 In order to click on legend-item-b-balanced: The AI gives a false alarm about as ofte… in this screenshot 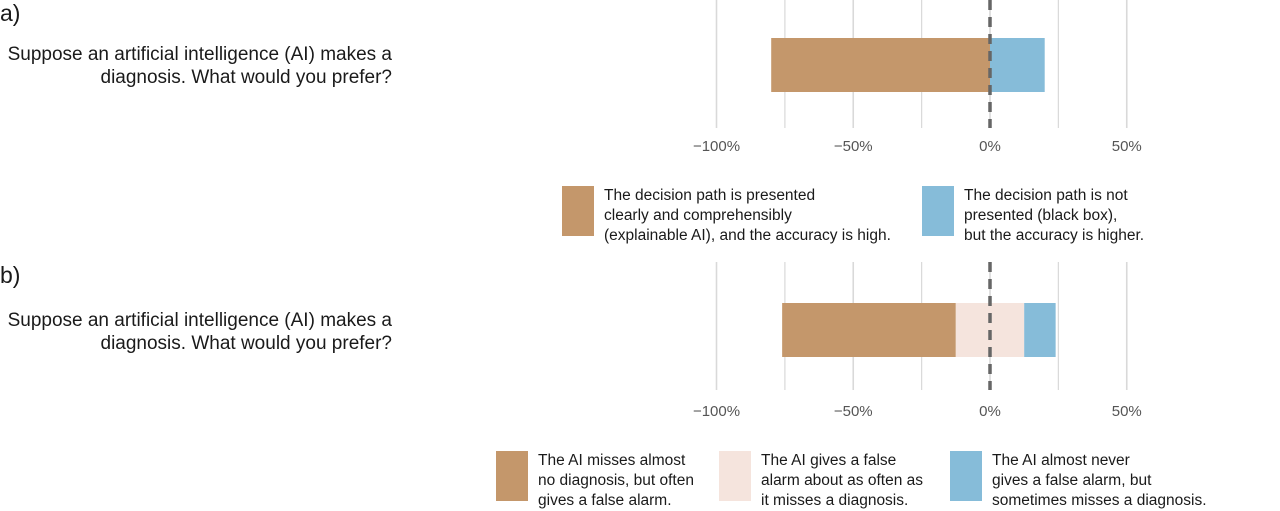, I will do `click(821, 481)`.